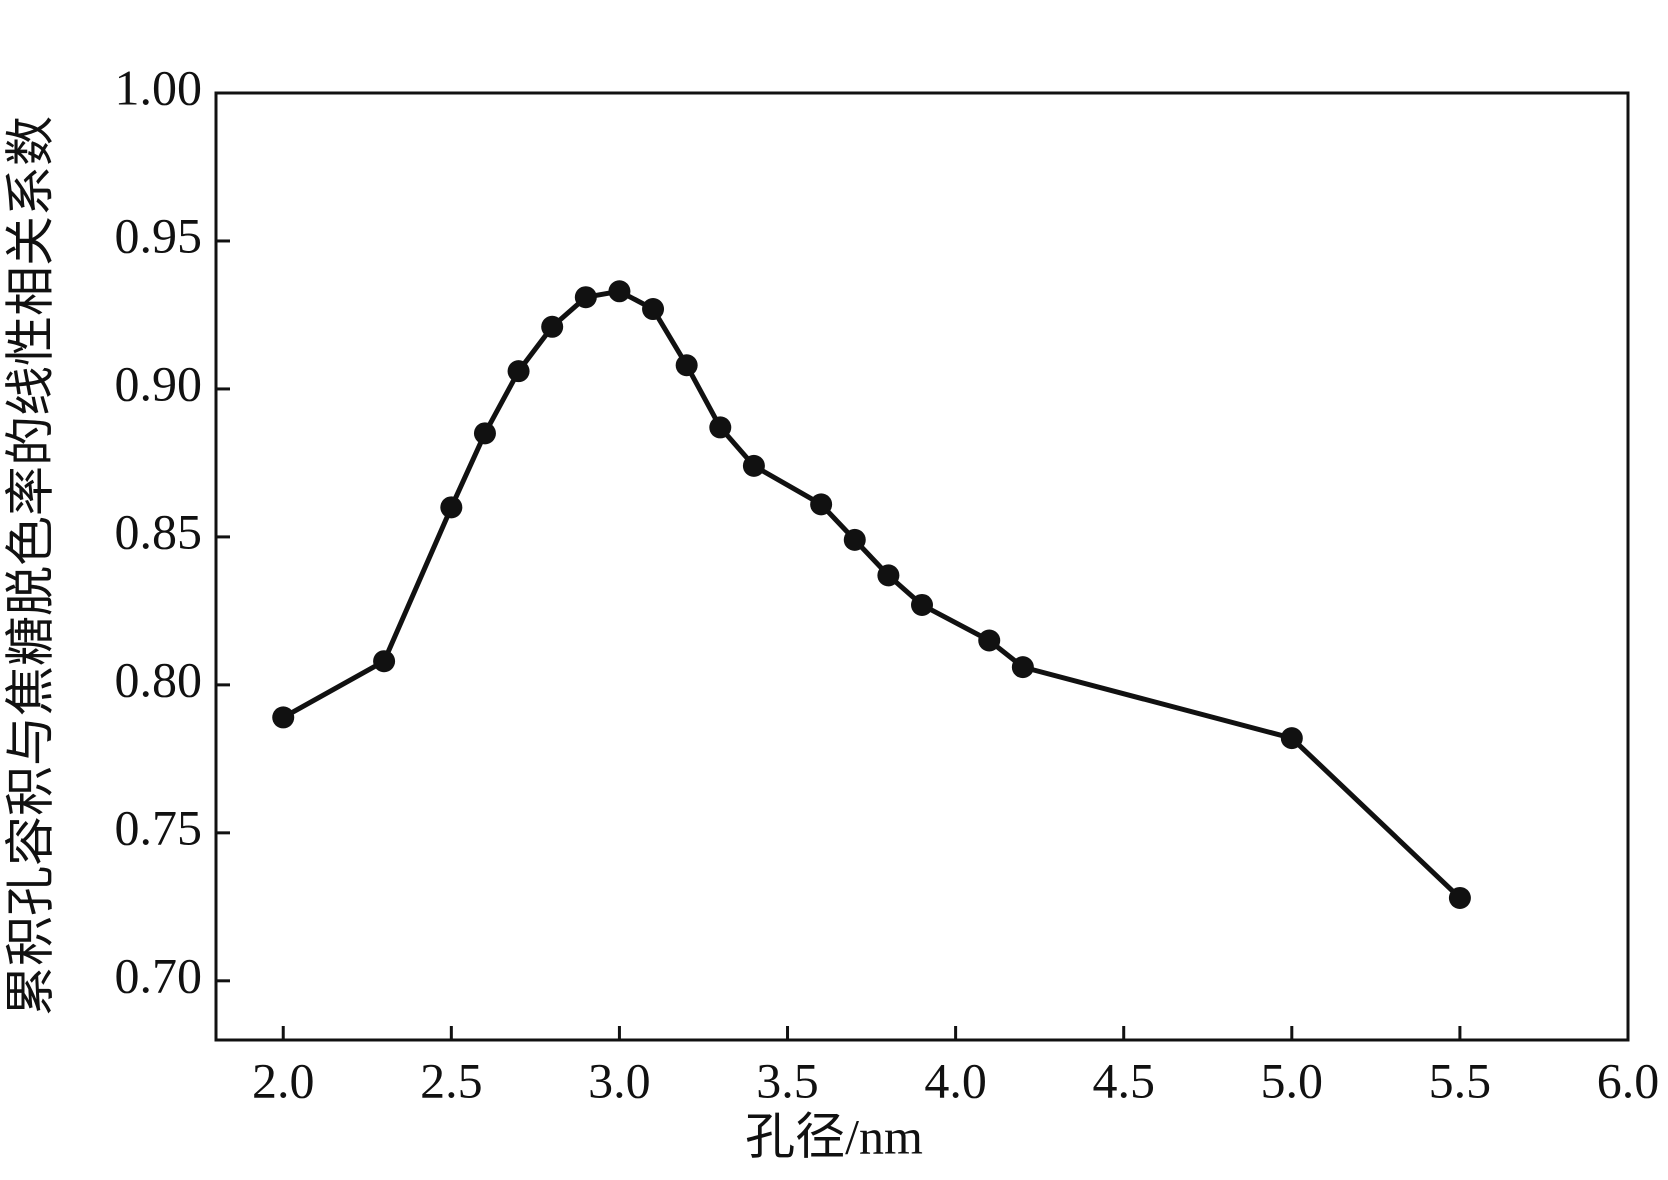  Describe the element at coordinates (955, 1080) in the screenshot. I see `x-tick-label: 4.0` at that location.